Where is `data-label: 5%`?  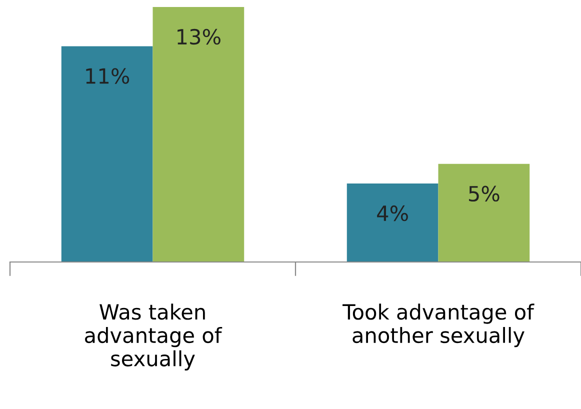
data-label: 5% is located at coordinates (484, 194).